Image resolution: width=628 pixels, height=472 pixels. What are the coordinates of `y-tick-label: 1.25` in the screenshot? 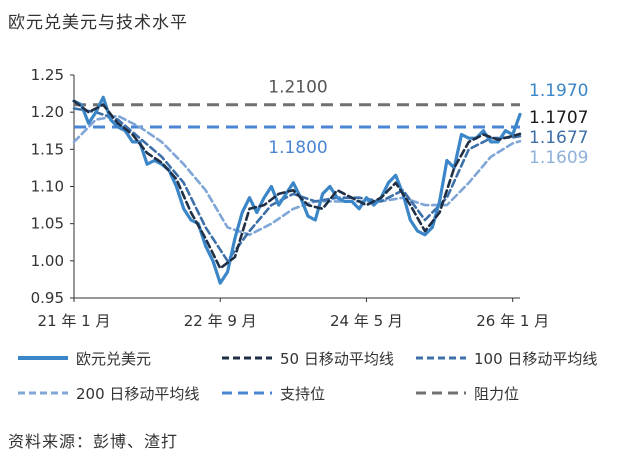 It's located at (47, 75).